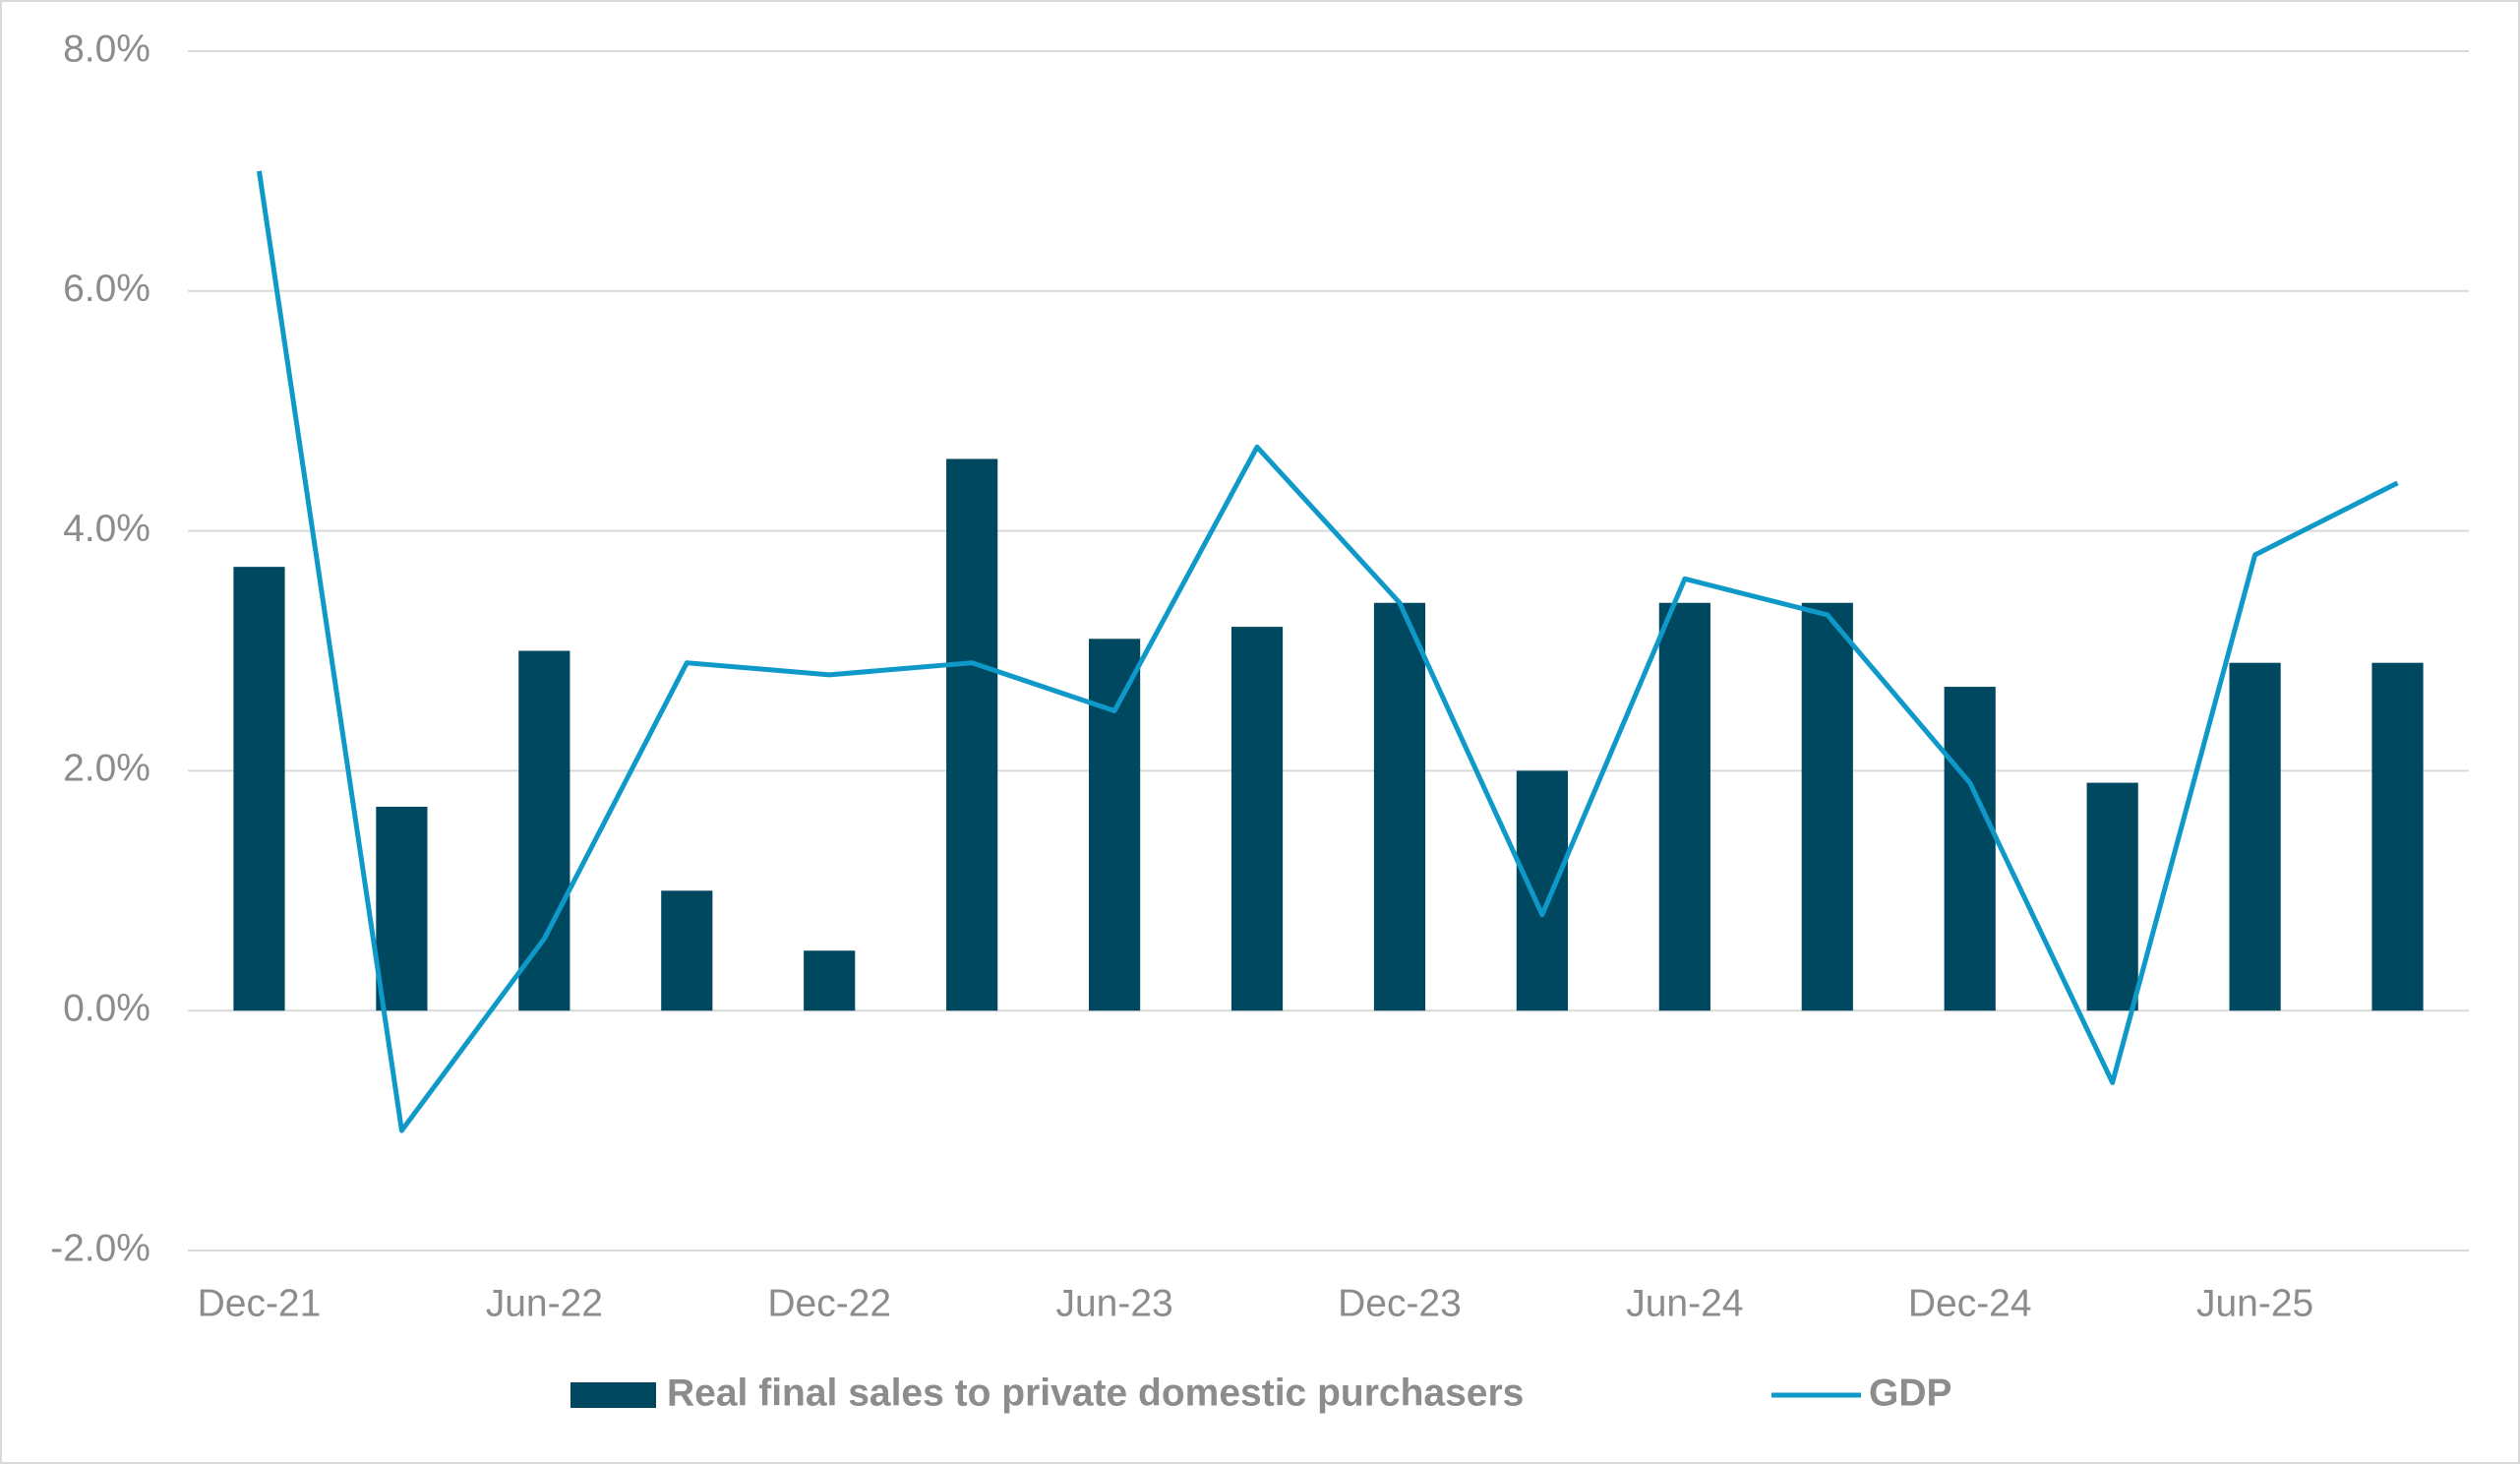  What do you see at coordinates (829, 1303) in the screenshot?
I see `x-tick-label: Dec-22` at bounding box center [829, 1303].